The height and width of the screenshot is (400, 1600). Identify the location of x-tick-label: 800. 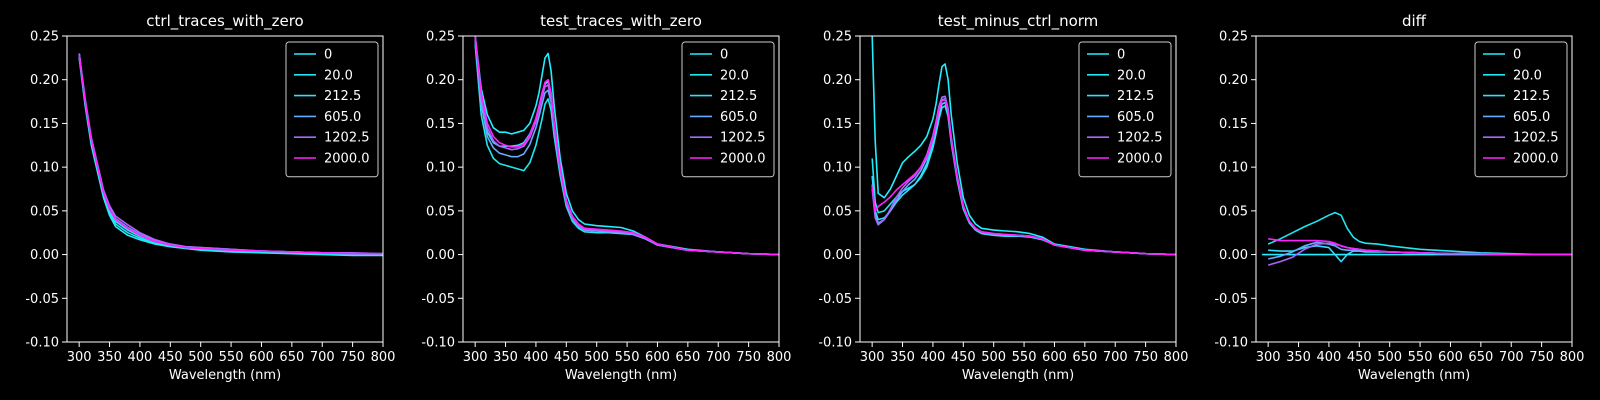
(1572, 357).